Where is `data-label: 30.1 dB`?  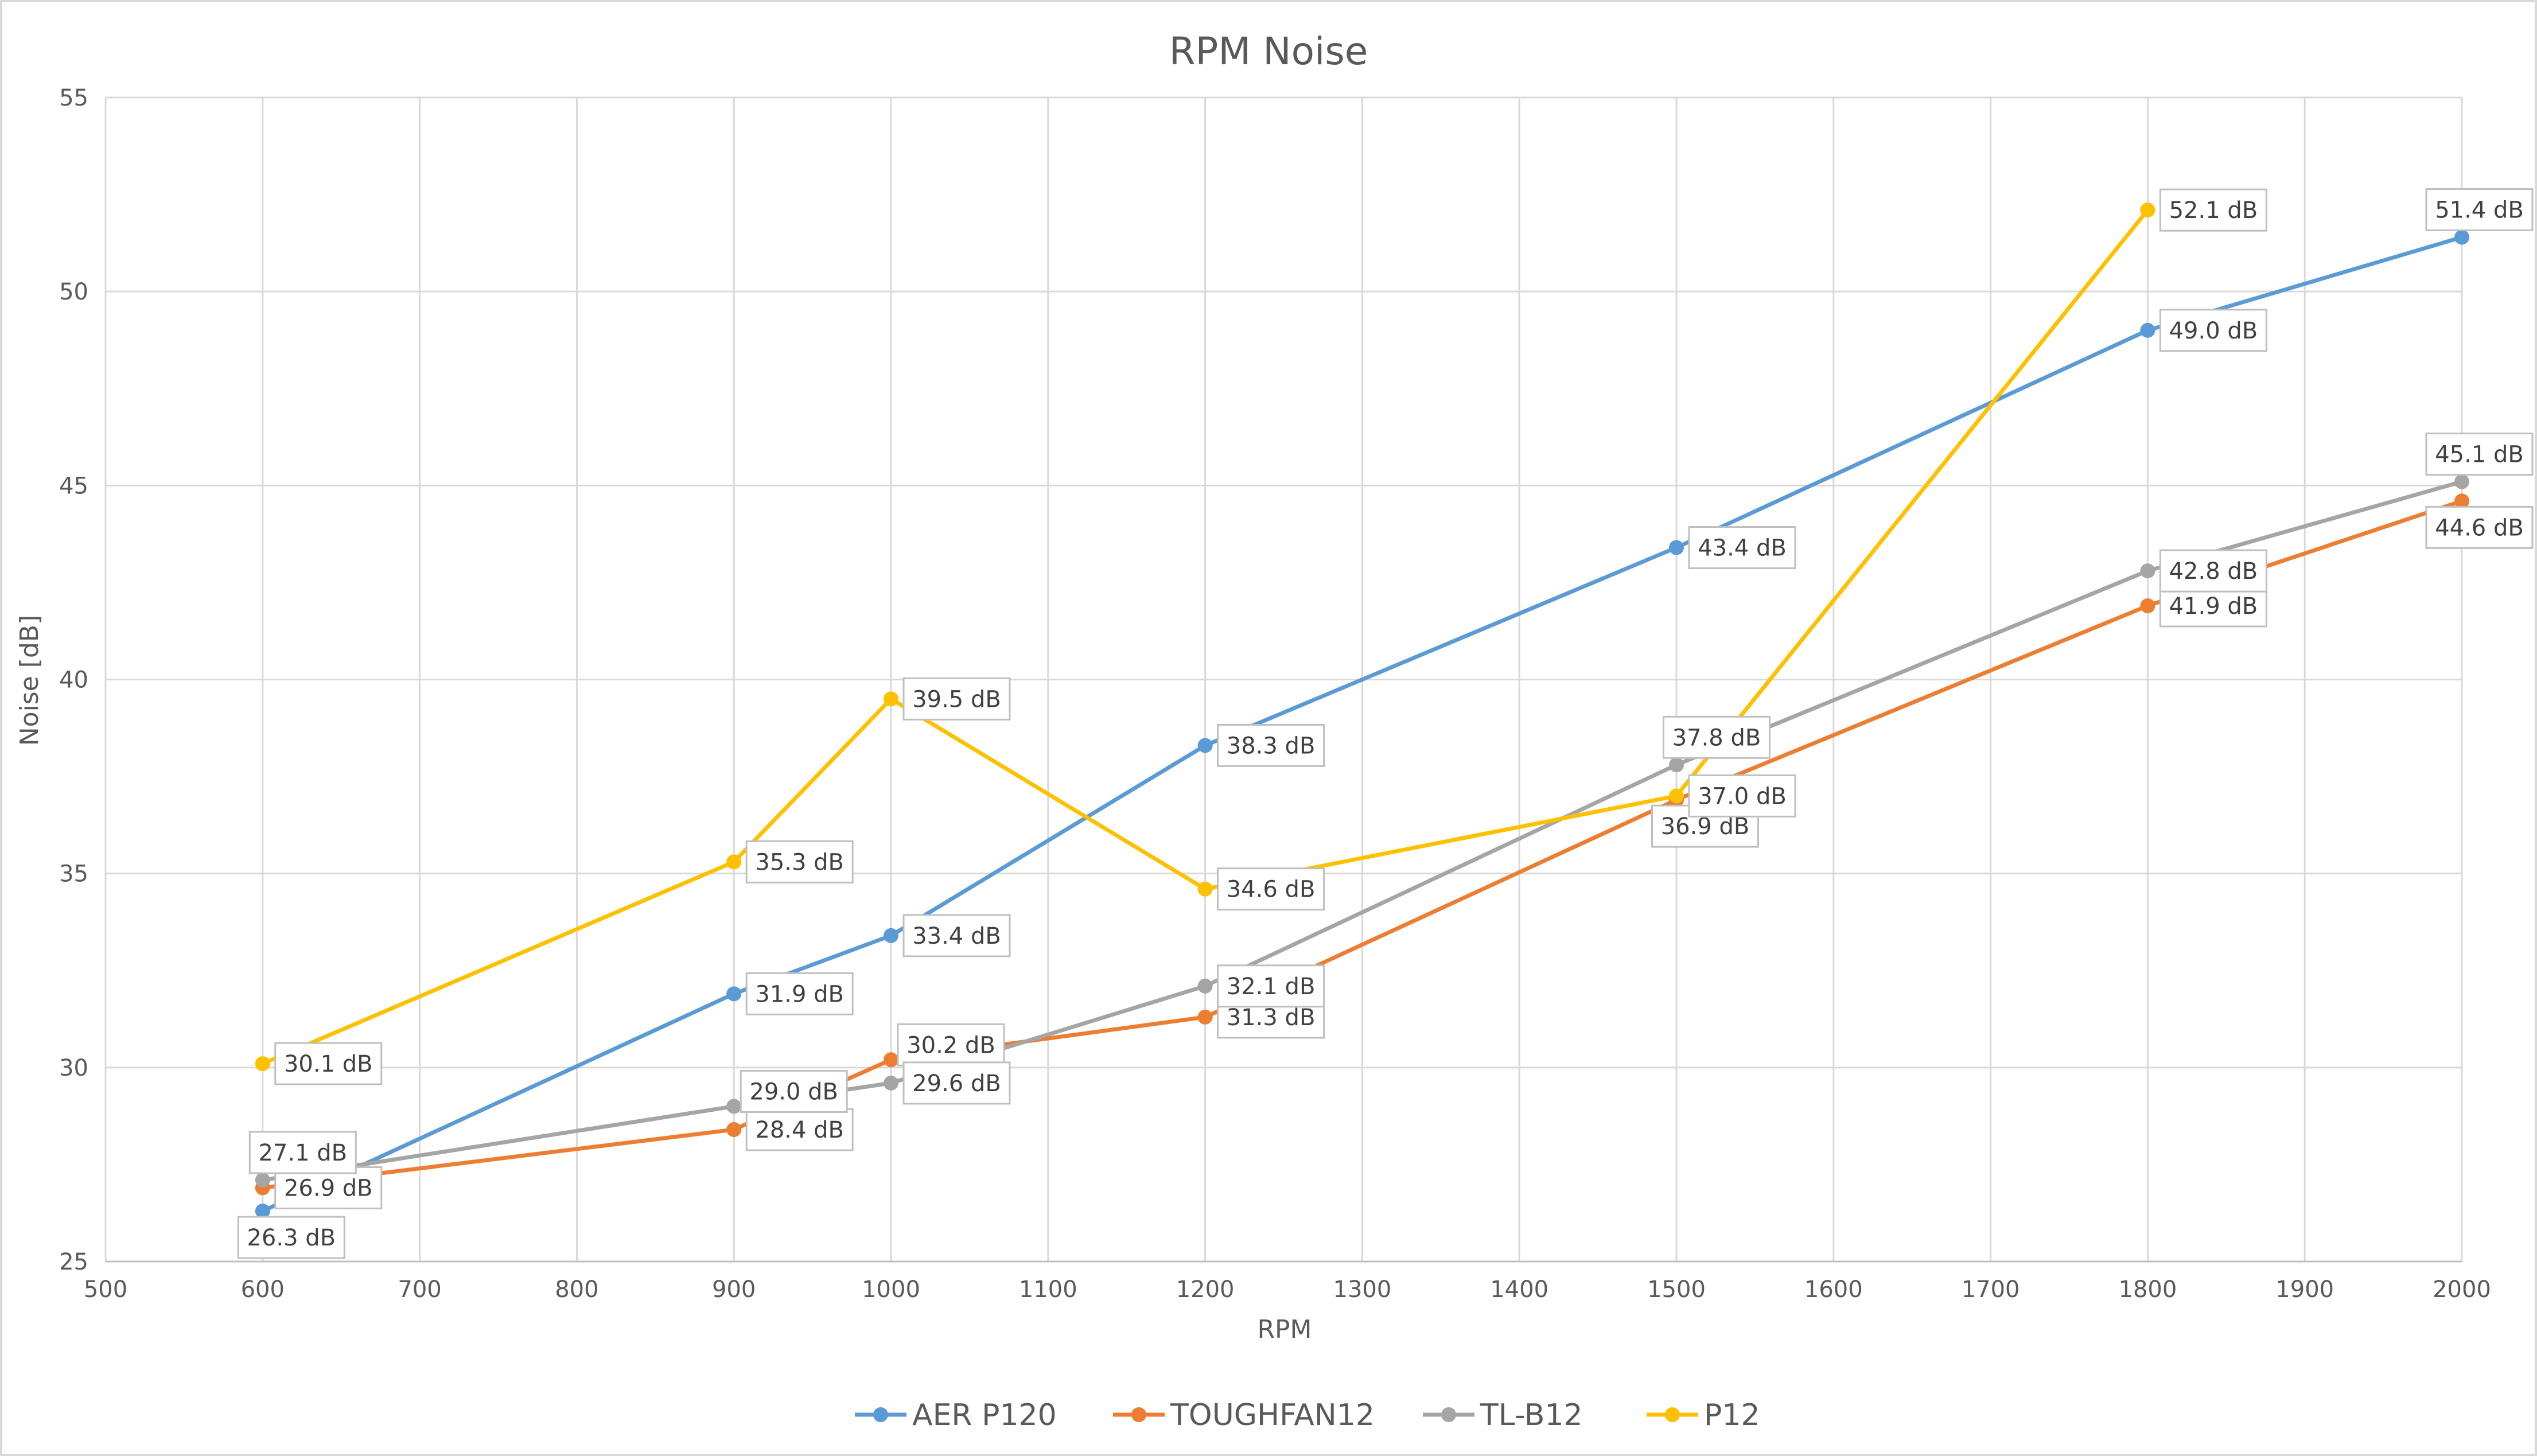 data-label: 30.1 dB is located at coordinates (328, 1064).